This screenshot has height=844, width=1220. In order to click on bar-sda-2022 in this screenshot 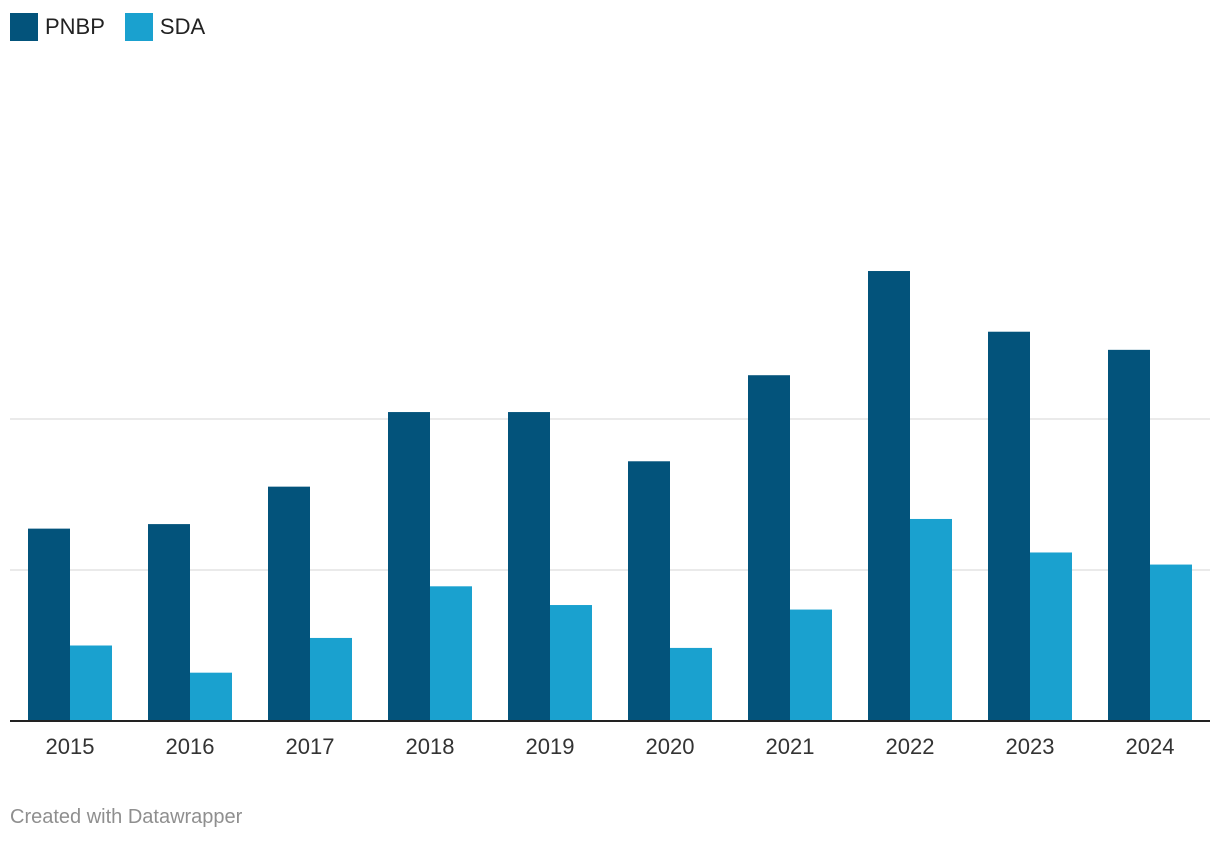, I will do `click(931, 619)`.